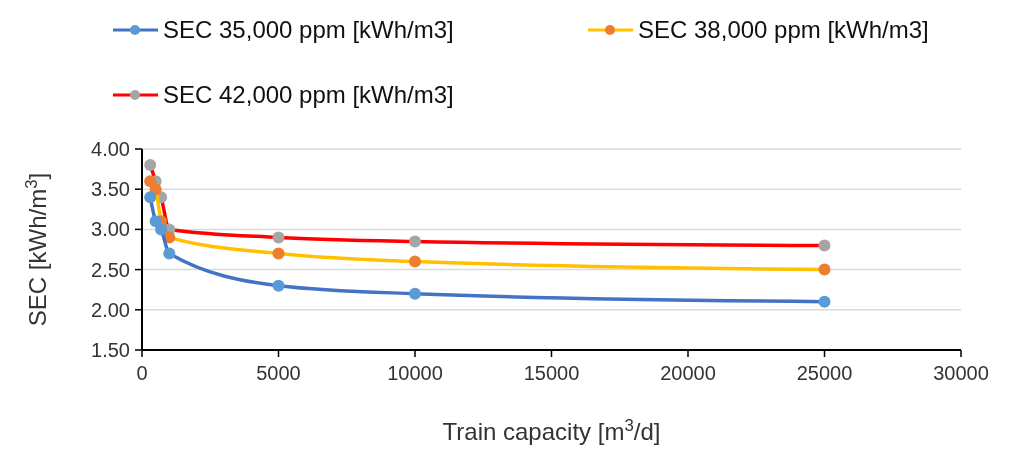 This screenshot has height=457, width=1017. Describe the element at coordinates (110, 350) in the screenshot. I see `y-tick-label: 1.50` at that location.